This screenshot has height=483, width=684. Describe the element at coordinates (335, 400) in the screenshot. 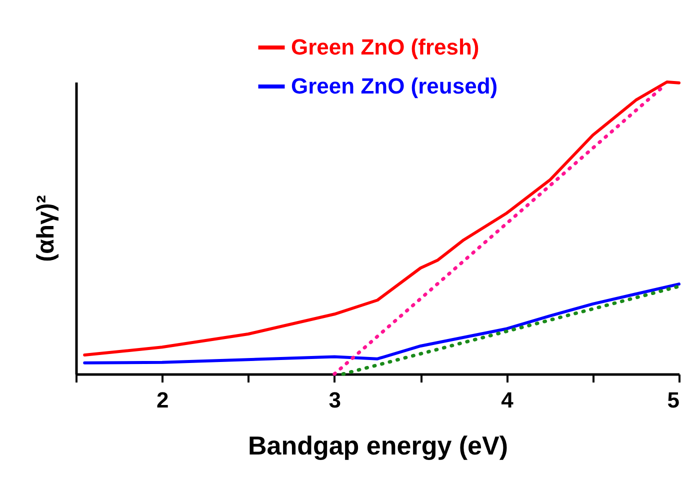

I see `x-tick-label: 3` at that location.